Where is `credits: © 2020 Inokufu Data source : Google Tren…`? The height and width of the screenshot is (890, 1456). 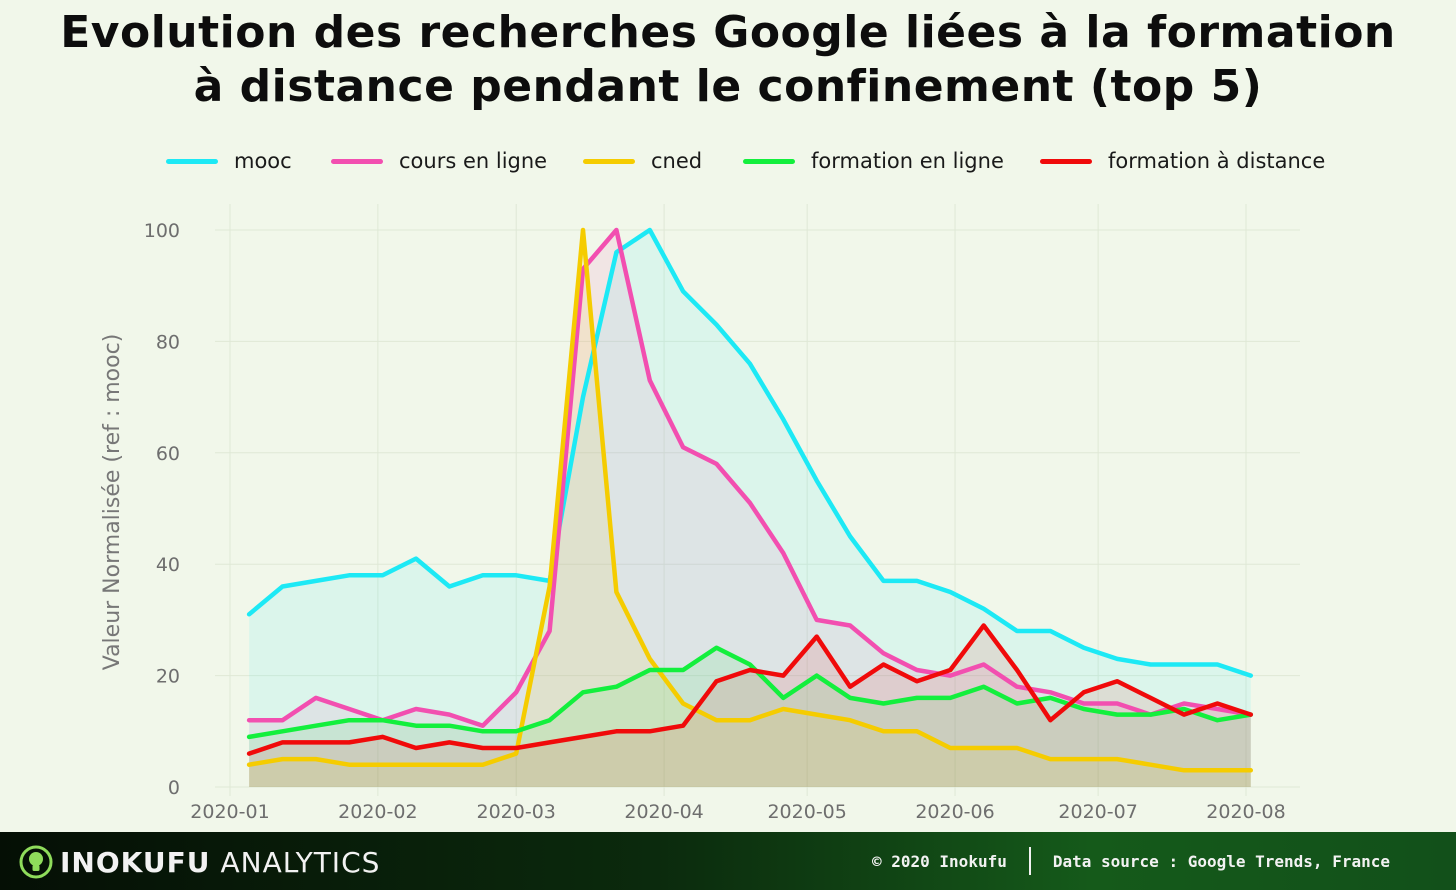
credits: © 2020 Inokufu Data source : Google Tren… is located at coordinates (1131, 861).